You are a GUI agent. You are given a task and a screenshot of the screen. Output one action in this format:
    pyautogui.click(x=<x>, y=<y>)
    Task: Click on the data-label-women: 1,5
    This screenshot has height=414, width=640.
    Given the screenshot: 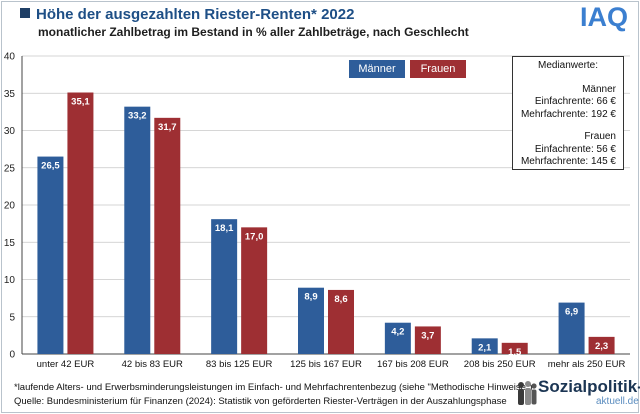 What is the action you would take?
    pyautogui.click(x=515, y=352)
    